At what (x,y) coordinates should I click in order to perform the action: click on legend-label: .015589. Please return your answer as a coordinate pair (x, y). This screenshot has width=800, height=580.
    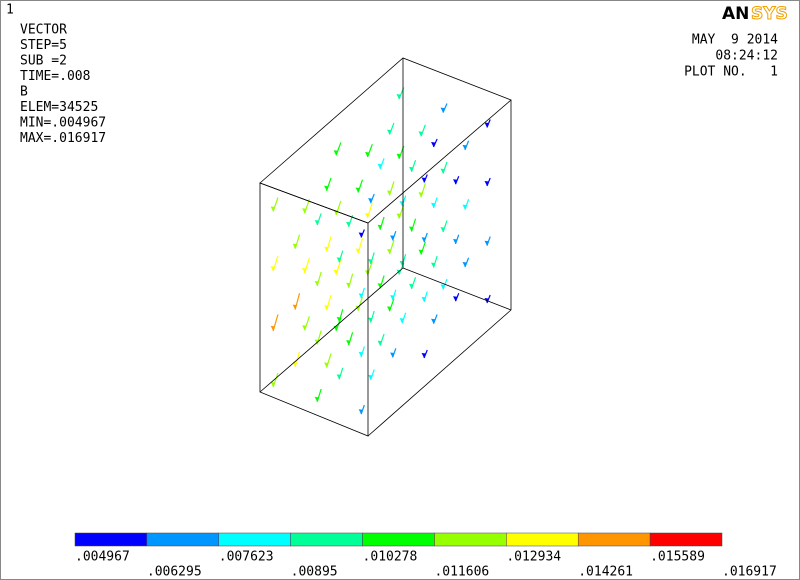
    Looking at the image, I should click on (677, 557).